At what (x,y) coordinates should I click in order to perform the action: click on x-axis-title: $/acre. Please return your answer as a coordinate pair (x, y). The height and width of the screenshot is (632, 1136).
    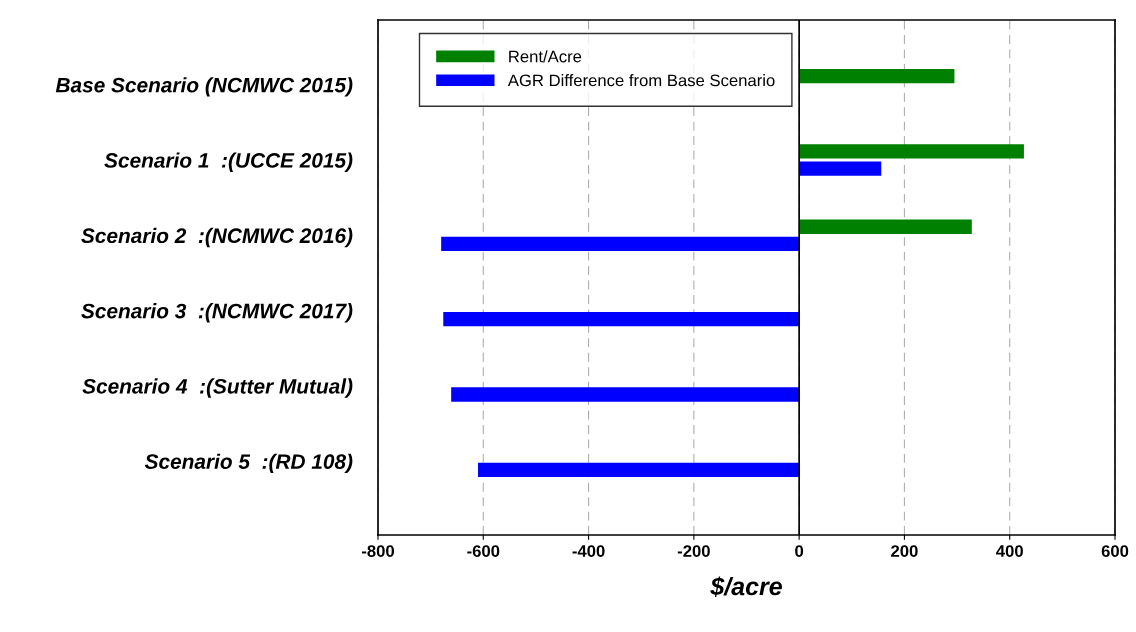
    Looking at the image, I should click on (746, 586).